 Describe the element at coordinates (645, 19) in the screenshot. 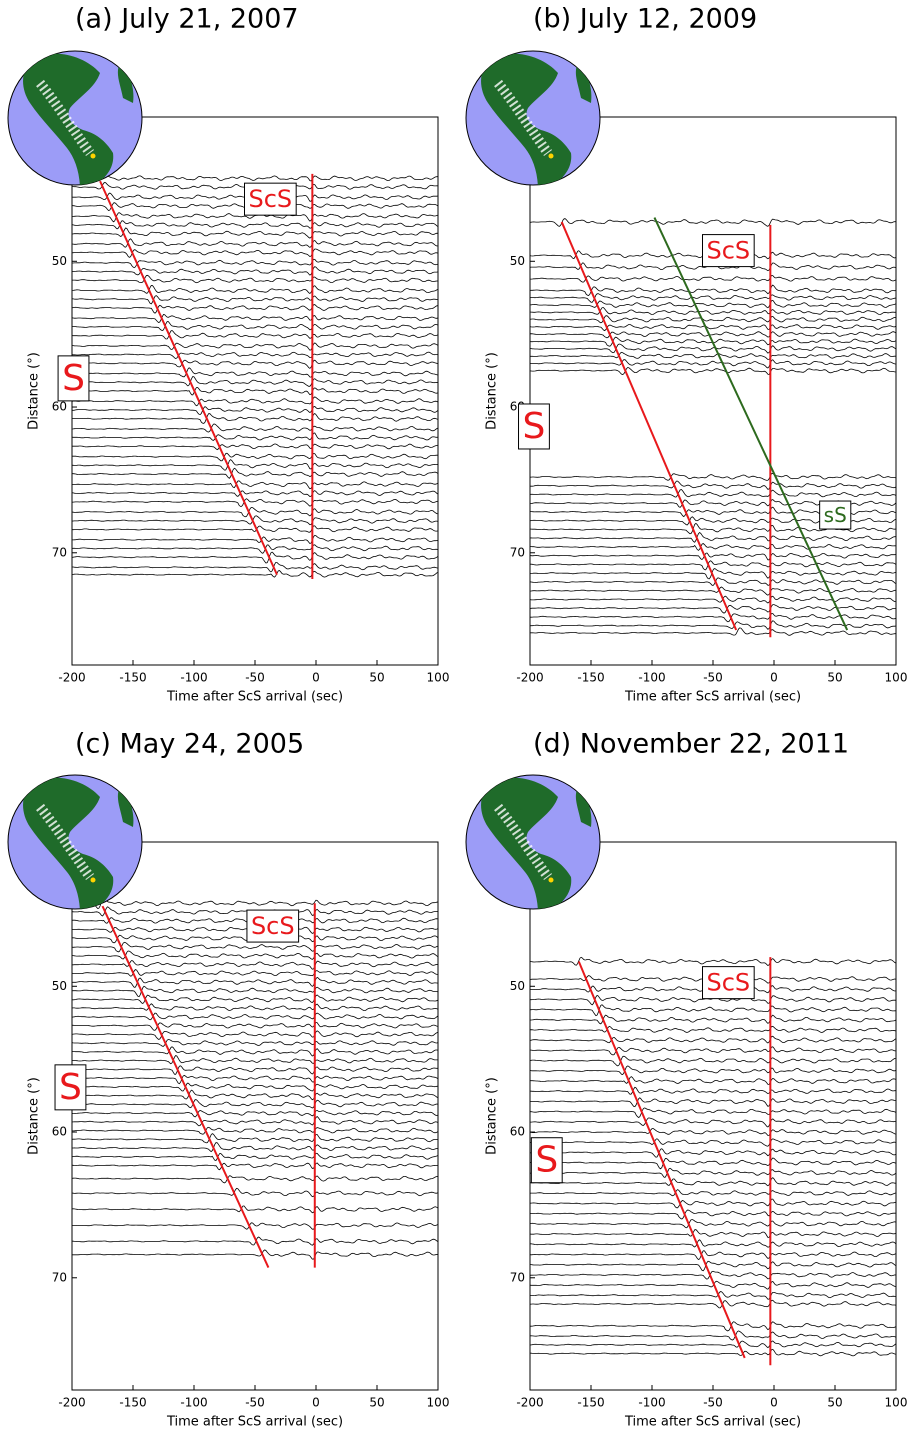

I see `panel-title: (b) July 12, 2009` at that location.